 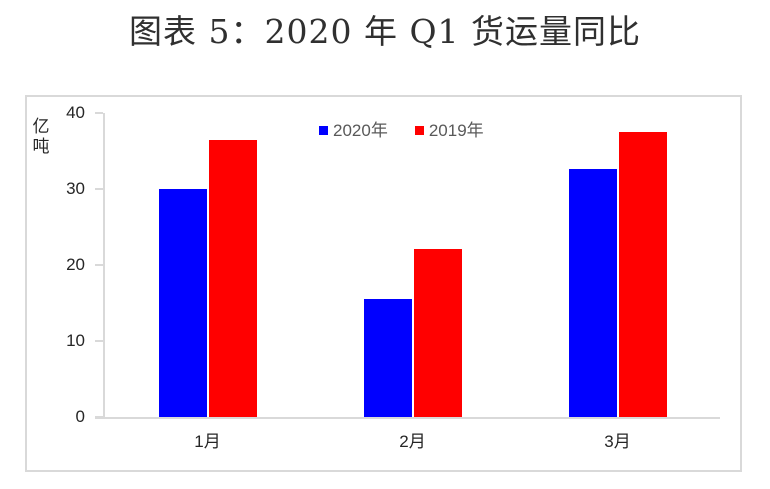 What do you see at coordinates (401, 130) in the screenshot?
I see `legend: 2020年 2019年` at bounding box center [401, 130].